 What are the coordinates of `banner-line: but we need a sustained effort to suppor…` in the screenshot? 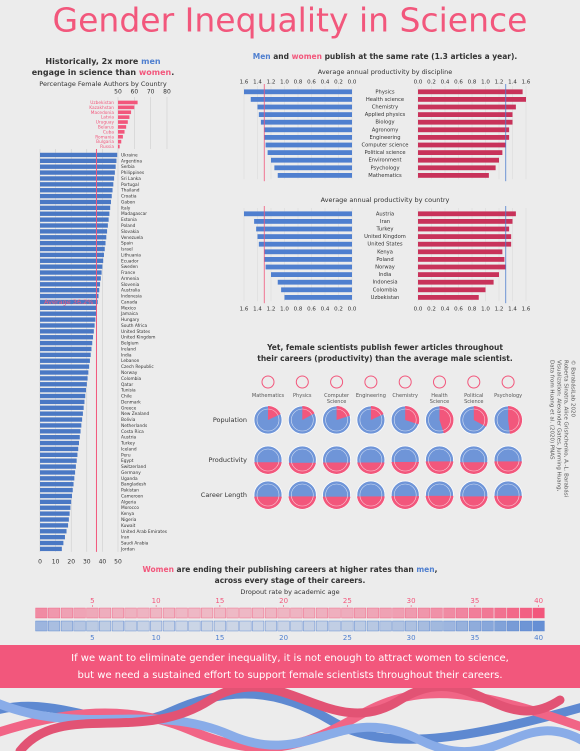 It's located at (289, 675).